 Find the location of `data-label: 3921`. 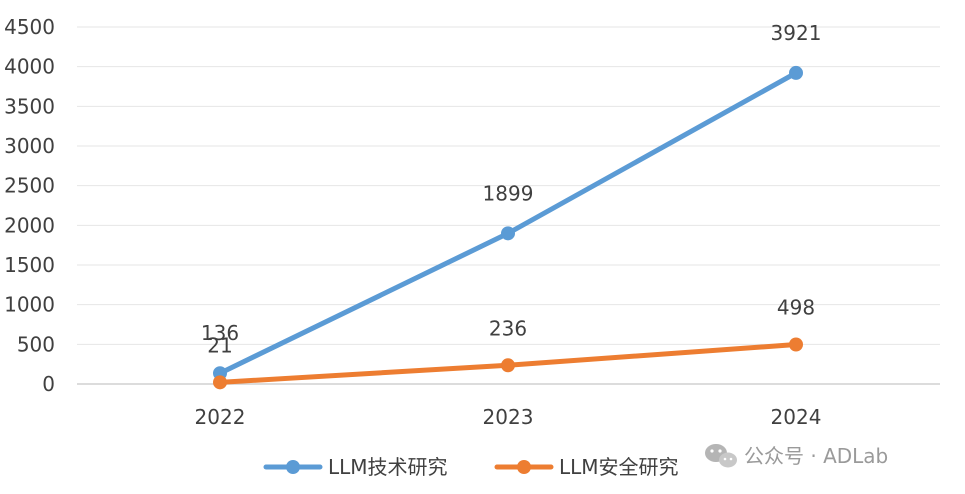

data-label: 3921 is located at coordinates (796, 33).